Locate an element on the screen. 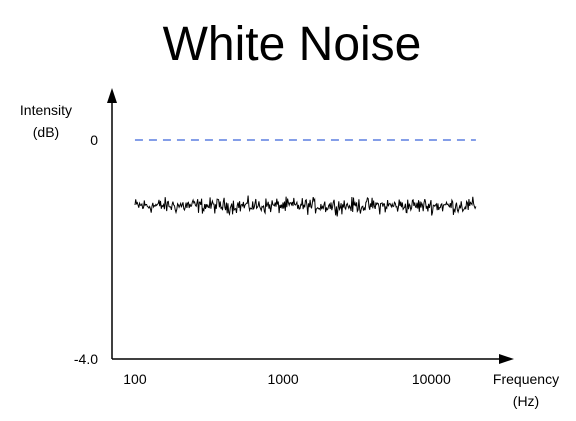 The image size is (576, 421). y-axis-label-line2: (dB) is located at coordinates (46, 132).